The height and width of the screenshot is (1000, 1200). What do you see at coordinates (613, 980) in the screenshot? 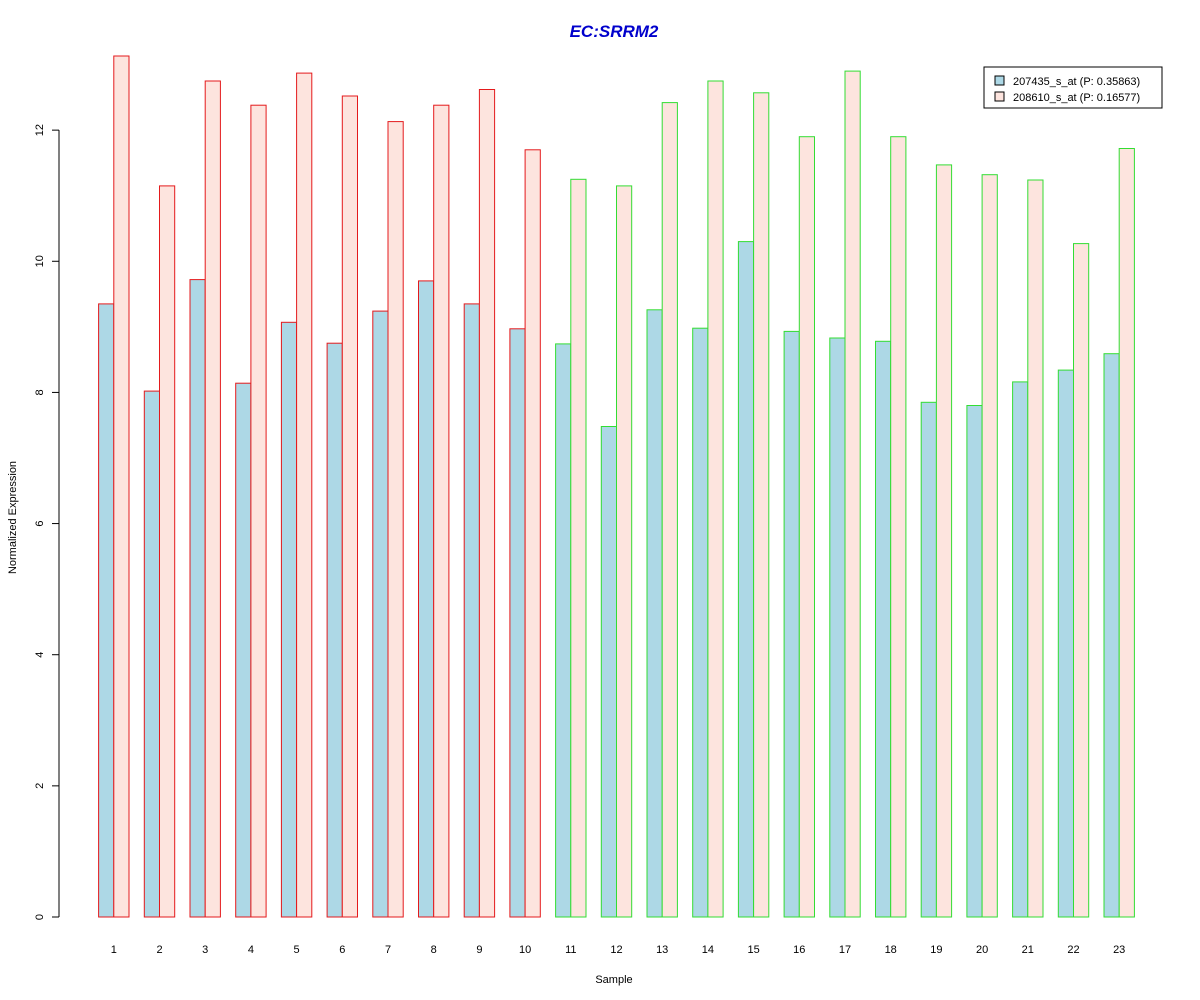
I see `x-axis-label: Sample` at bounding box center [613, 980].